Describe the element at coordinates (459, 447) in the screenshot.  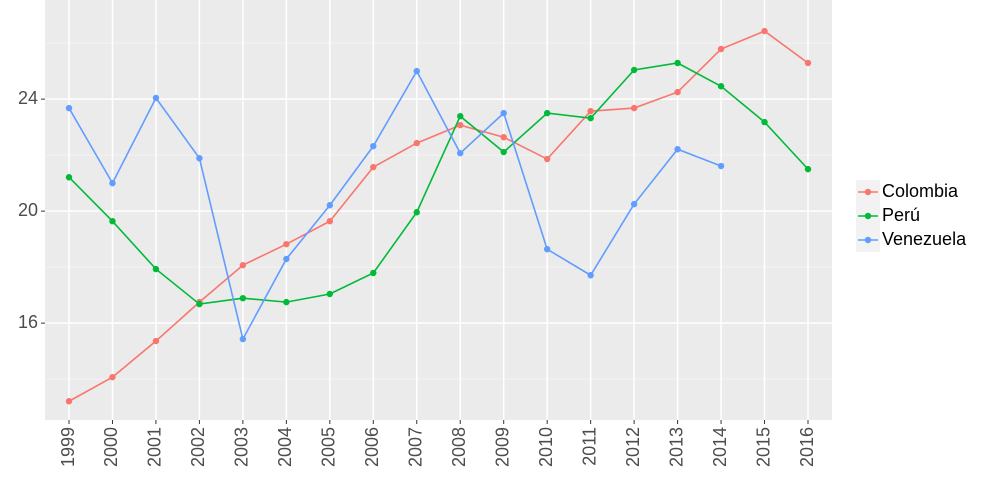
I see `x-tick-label: 2008` at that location.